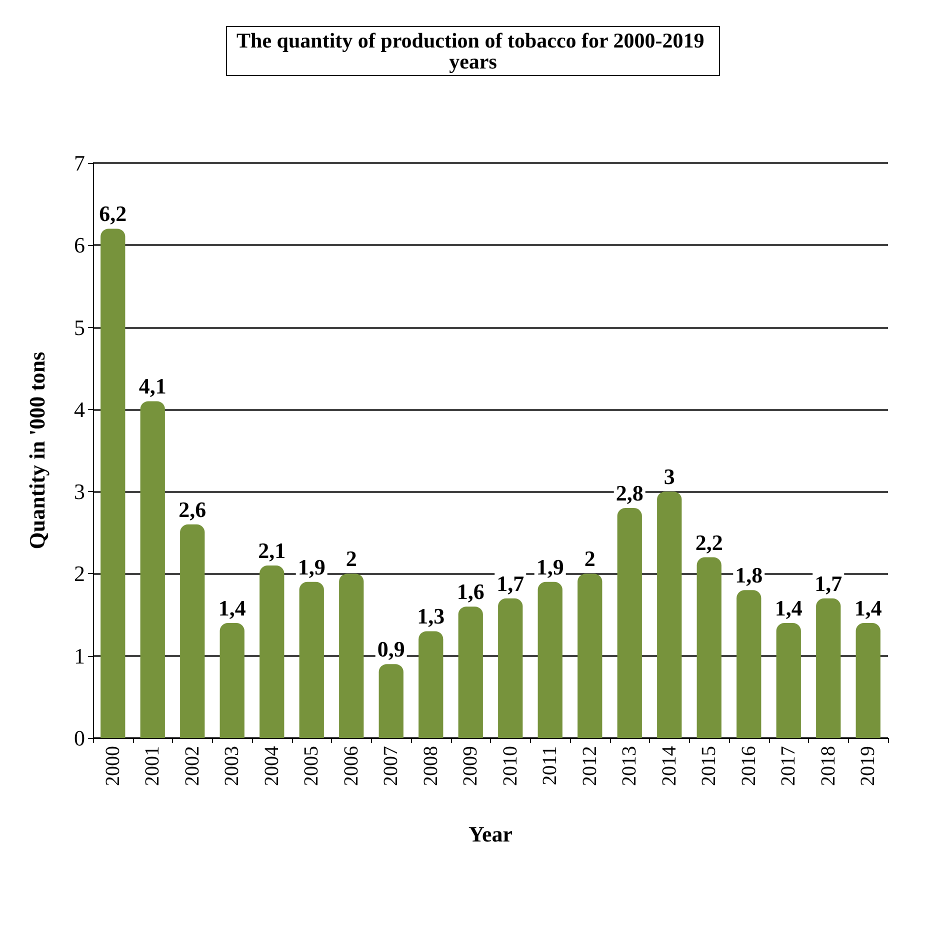  Describe the element at coordinates (79, 245) in the screenshot. I see `y-tick-label: 6` at that location.